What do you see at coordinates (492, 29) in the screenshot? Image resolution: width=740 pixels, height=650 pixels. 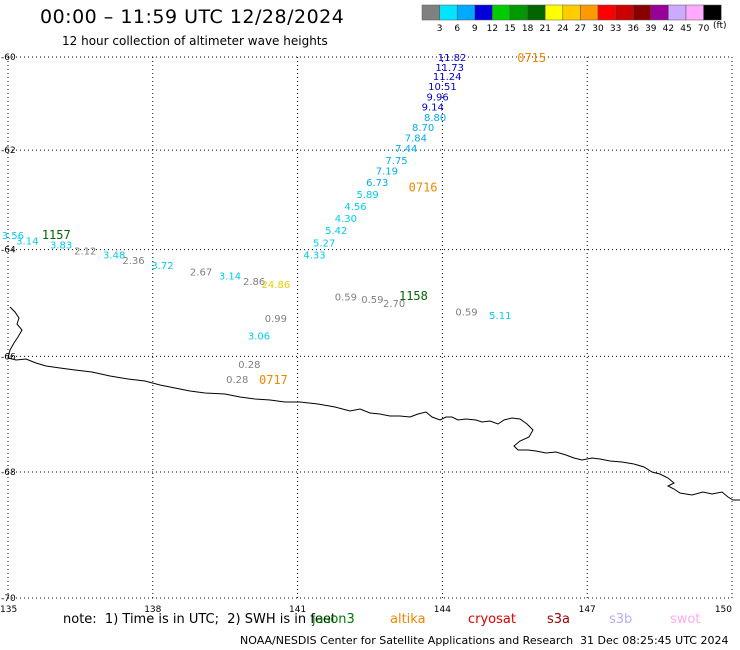 I see `legend-bin-label: 12` at bounding box center [492, 29].